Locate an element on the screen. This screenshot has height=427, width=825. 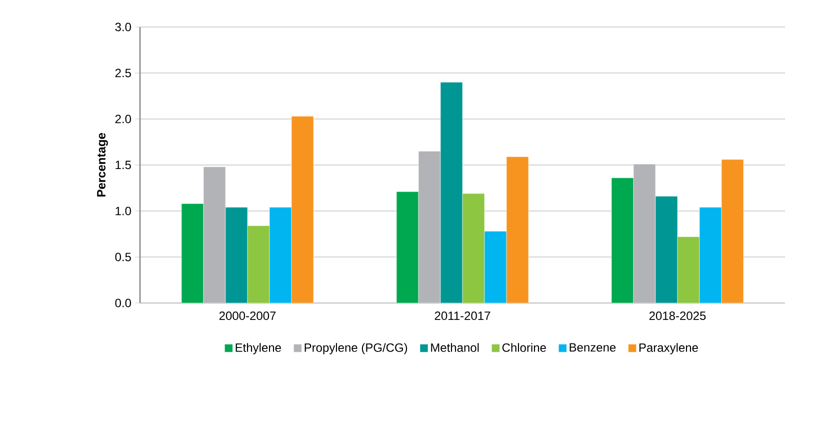
y-tick-label: 0.5 is located at coordinates (123, 257).